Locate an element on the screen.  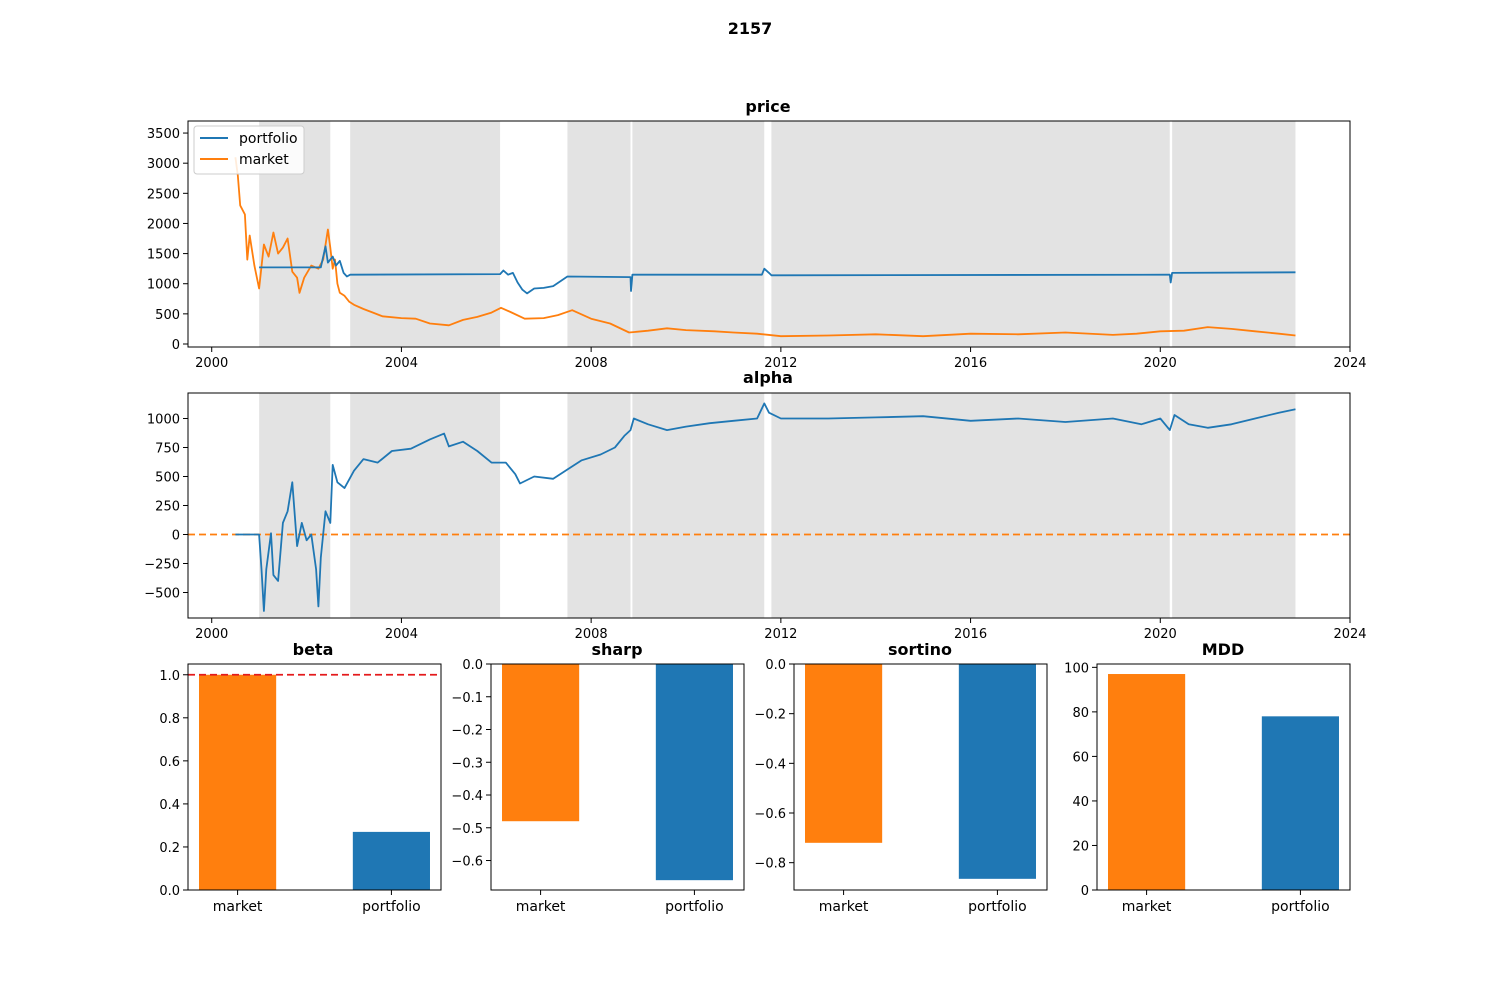
y-tick-label: 750 is located at coordinates (167, 449).